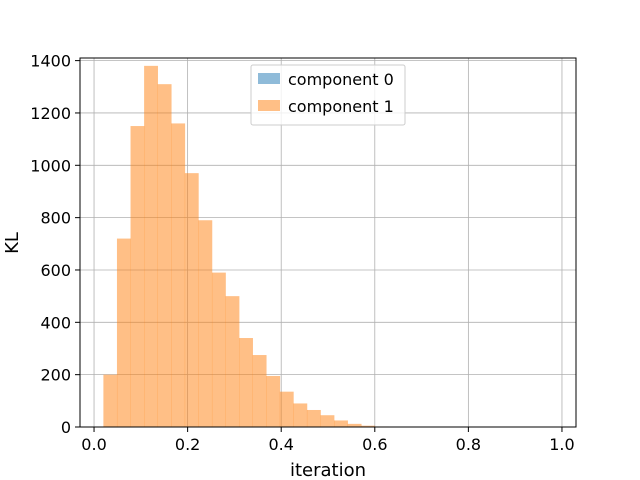 This screenshot has height=480, width=640. Describe the element at coordinates (468, 444) in the screenshot. I see `x-tick-label: 0.8` at that location.